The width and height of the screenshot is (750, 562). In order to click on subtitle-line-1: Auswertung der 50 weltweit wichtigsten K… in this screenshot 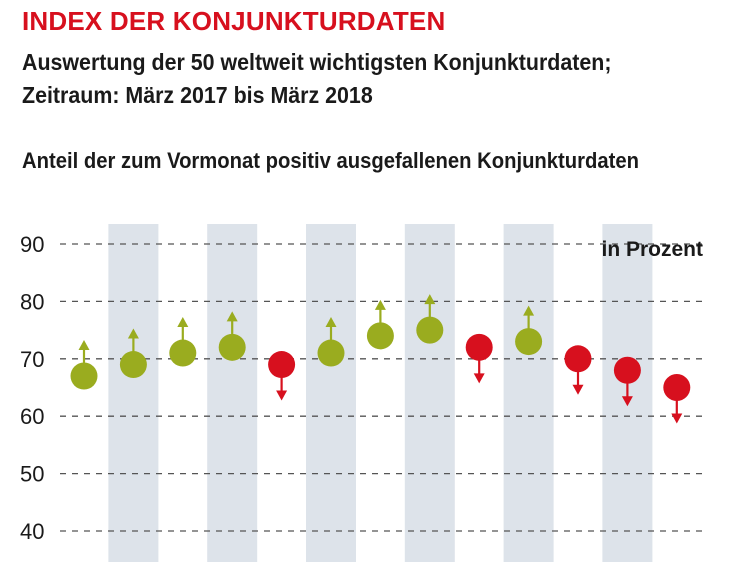, I will do `click(317, 62)`.